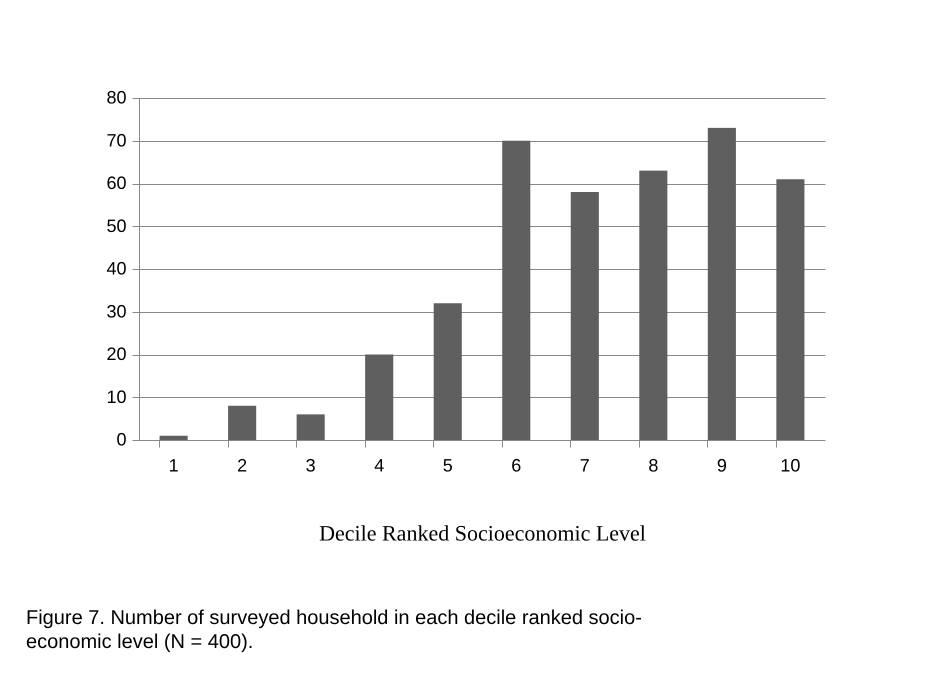  What do you see at coordinates (790, 466) in the screenshot?
I see `x-tick-label: 10` at bounding box center [790, 466].